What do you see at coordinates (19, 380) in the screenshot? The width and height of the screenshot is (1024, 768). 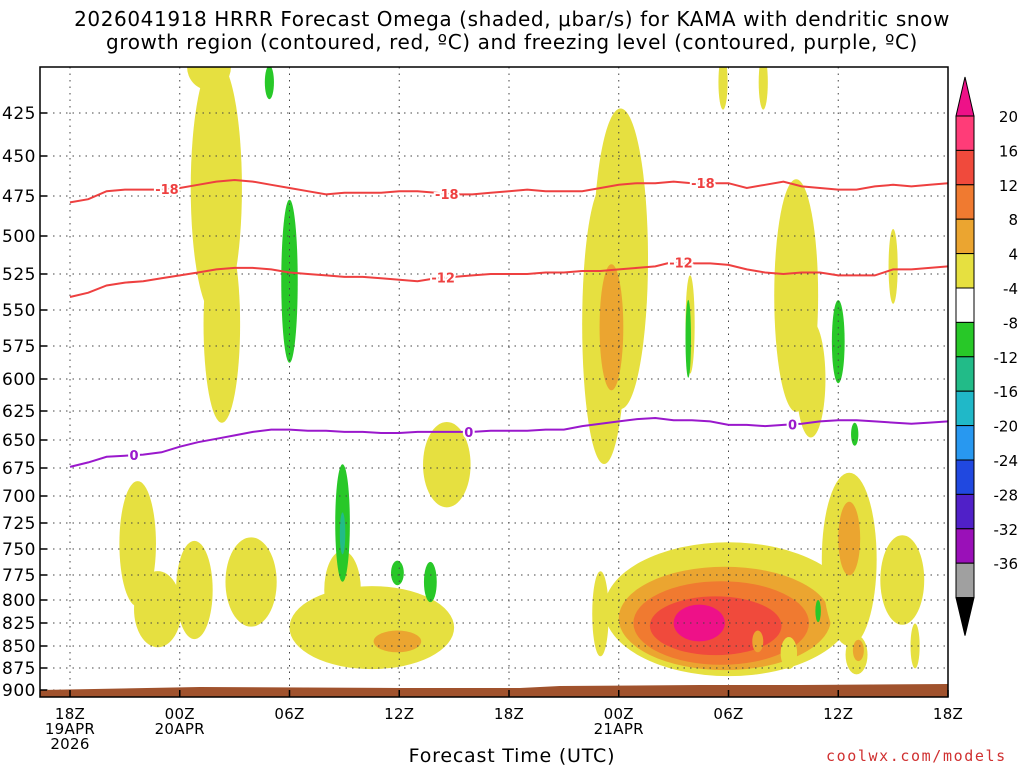 I see `y-tick-label: 600` at bounding box center [19, 380].